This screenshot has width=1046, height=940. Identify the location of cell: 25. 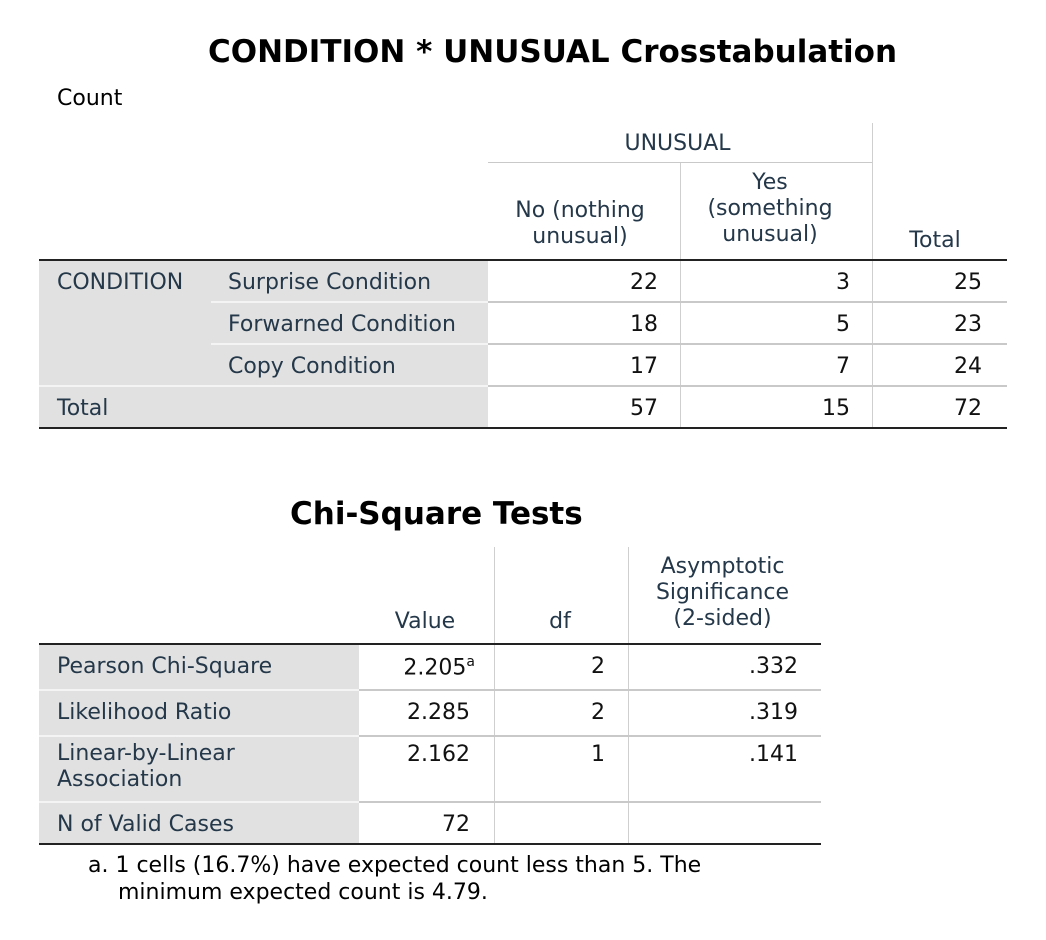
(968, 282).